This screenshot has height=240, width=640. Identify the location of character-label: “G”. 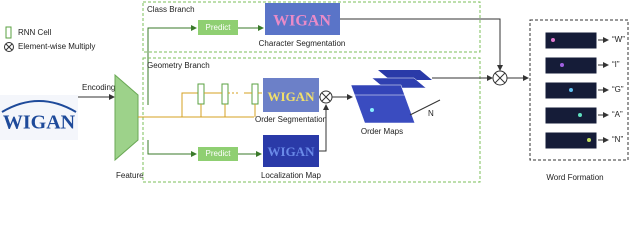
(618, 89).